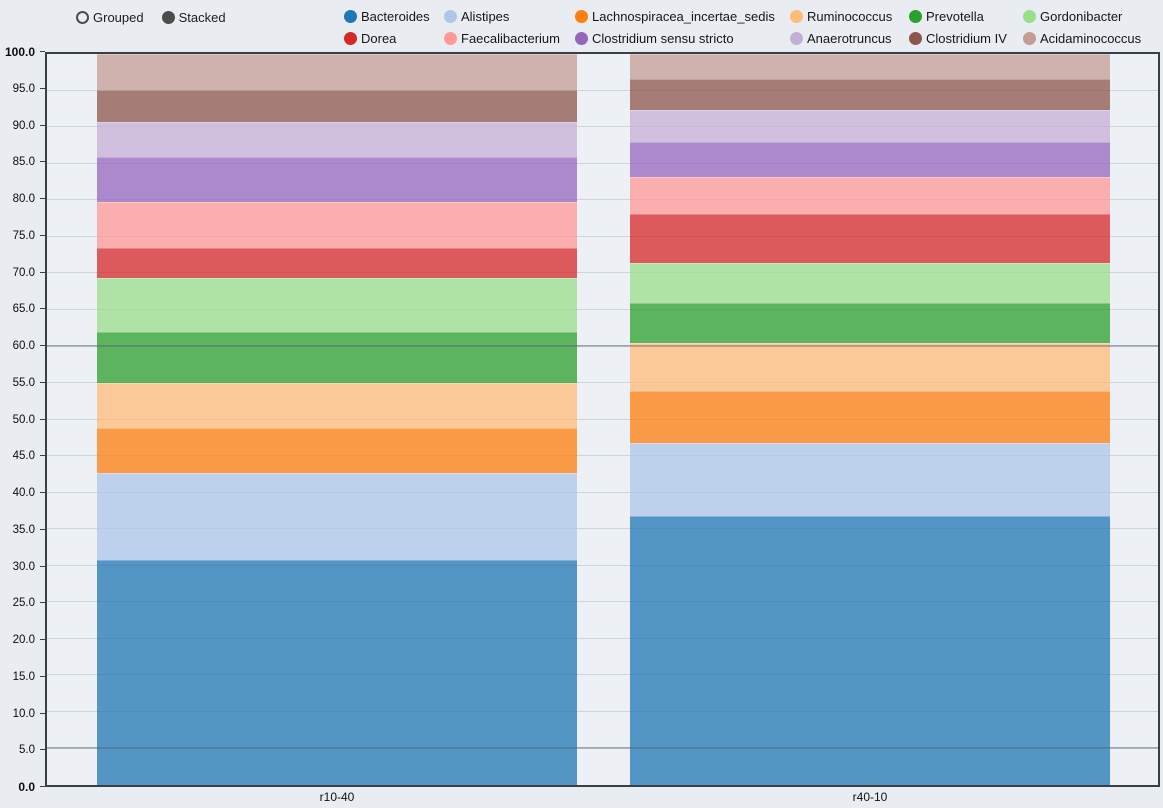 This screenshot has width=1163, height=808. Describe the element at coordinates (202, 17) in the screenshot. I see `mode-option-label: Stacked` at that location.